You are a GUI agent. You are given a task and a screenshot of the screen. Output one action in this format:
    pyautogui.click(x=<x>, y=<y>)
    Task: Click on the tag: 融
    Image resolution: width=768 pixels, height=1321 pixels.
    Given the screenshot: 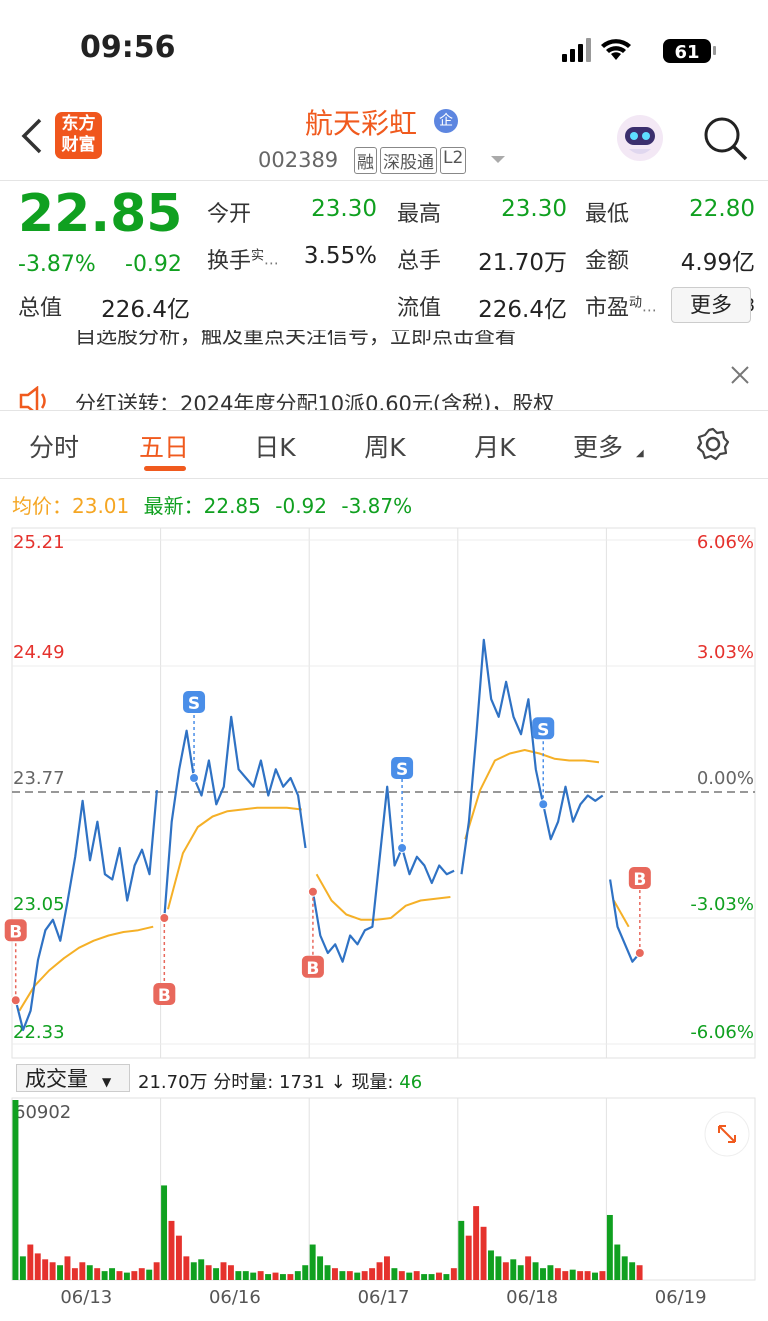 What is the action you would take?
    pyautogui.click(x=365, y=160)
    